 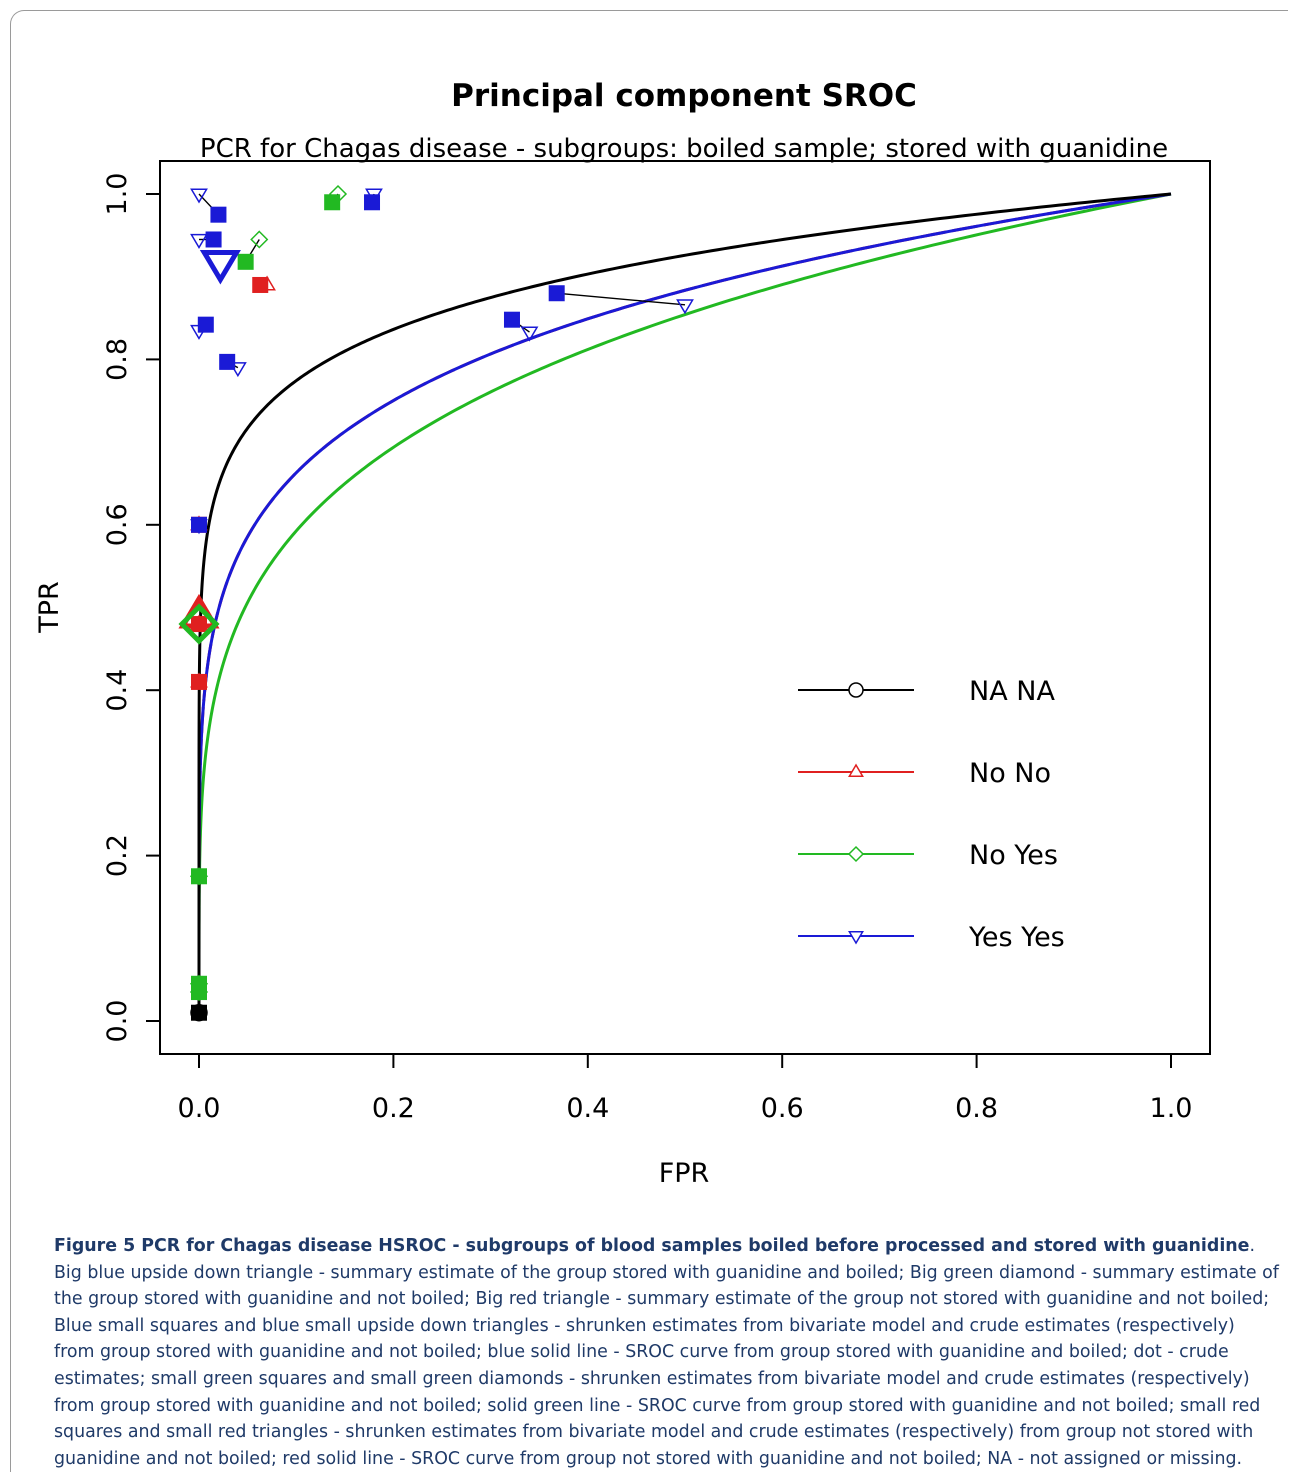 What do you see at coordinates (1012, 691) in the screenshot?
I see `legend-label-na-na: NA NA` at bounding box center [1012, 691].